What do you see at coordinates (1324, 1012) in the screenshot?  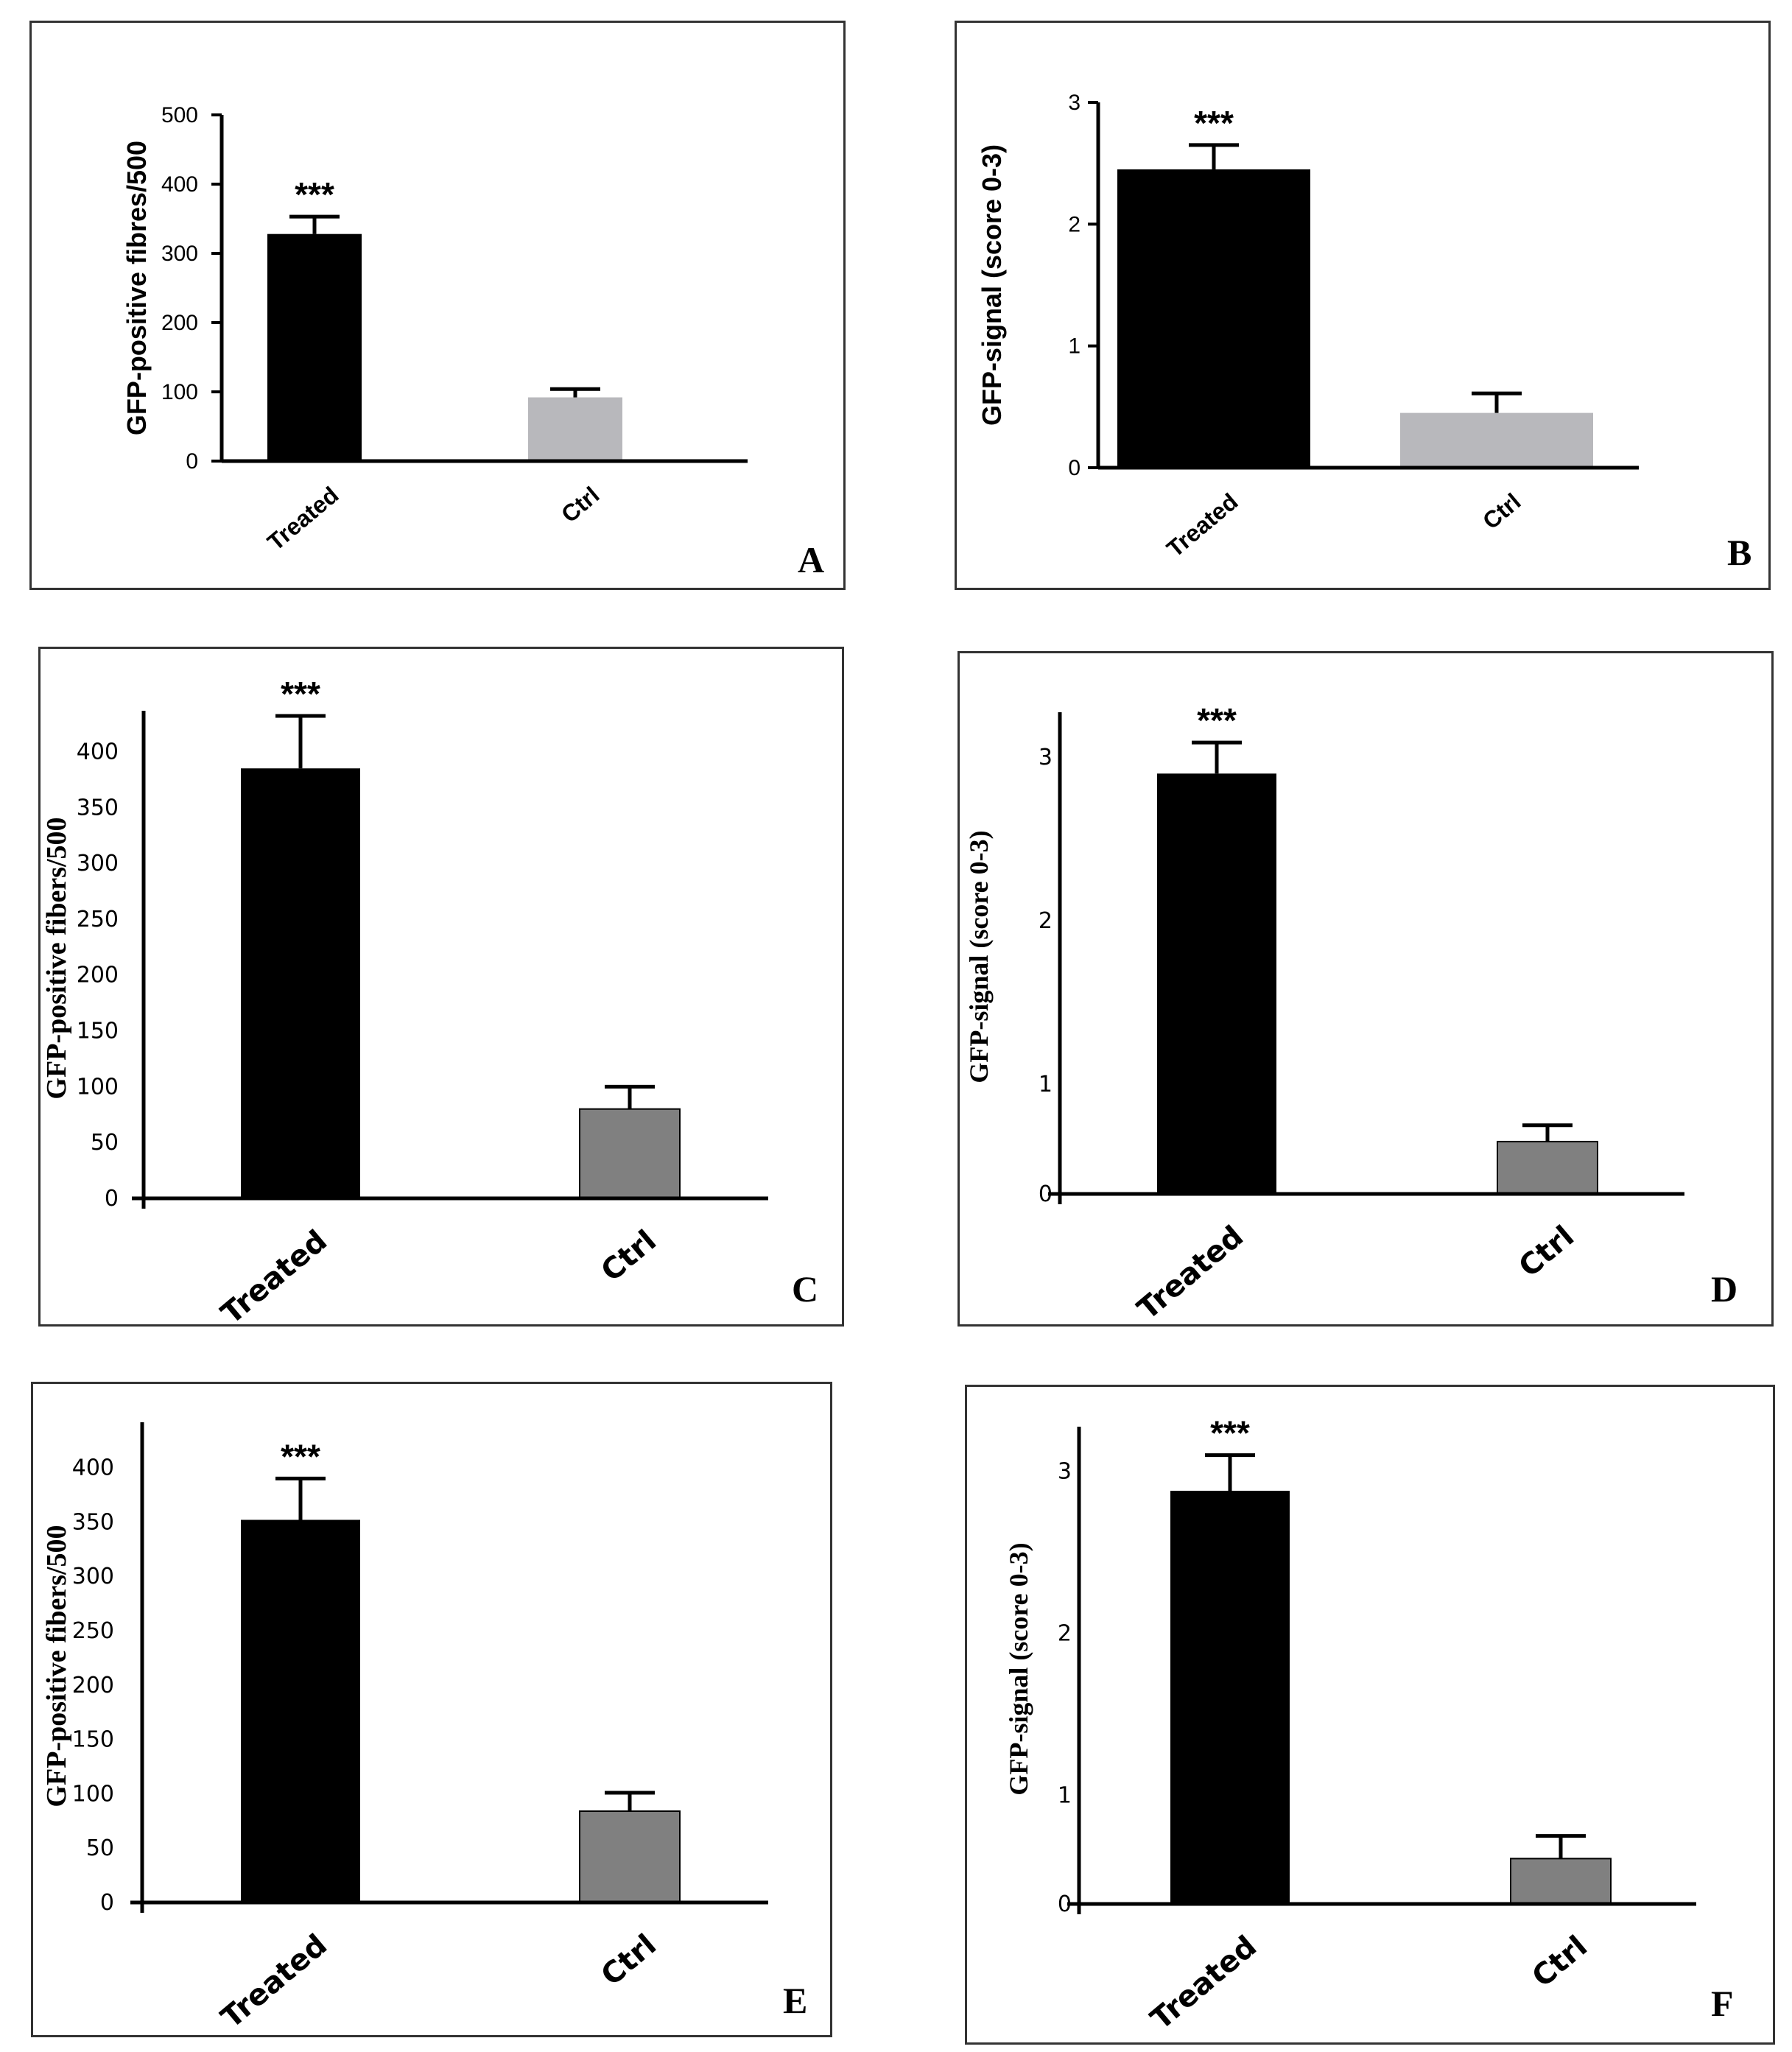 I see `bar-chart-d: *** Treated Ctrl 0 1 2 3 GFP-signal (score 0-3)` at bounding box center [1324, 1012].